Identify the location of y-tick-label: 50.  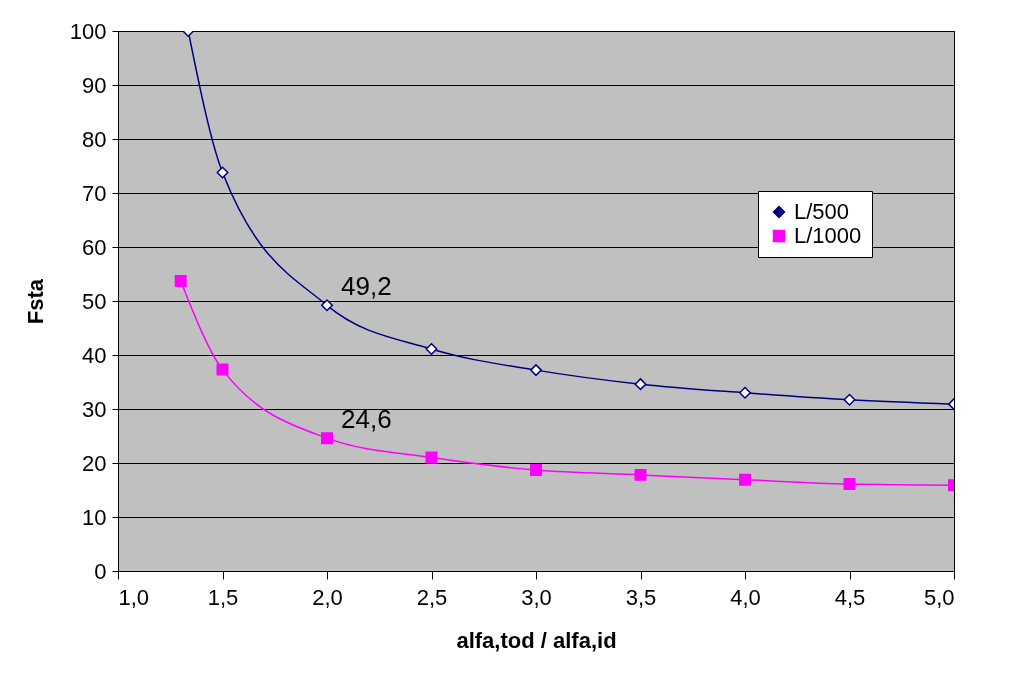
(94, 301).